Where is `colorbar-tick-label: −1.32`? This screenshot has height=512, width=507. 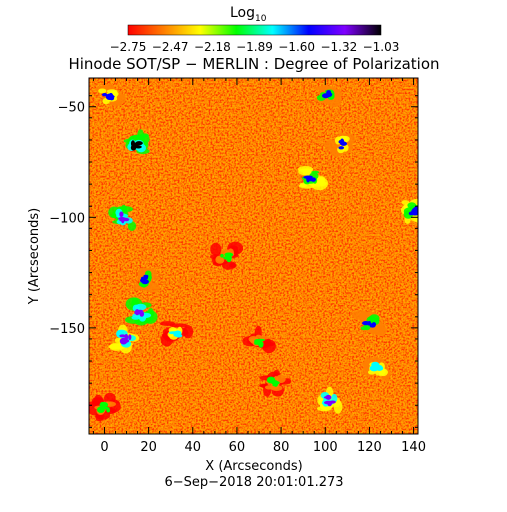 colorbar-tick-label: −1.32 is located at coordinates (338, 47).